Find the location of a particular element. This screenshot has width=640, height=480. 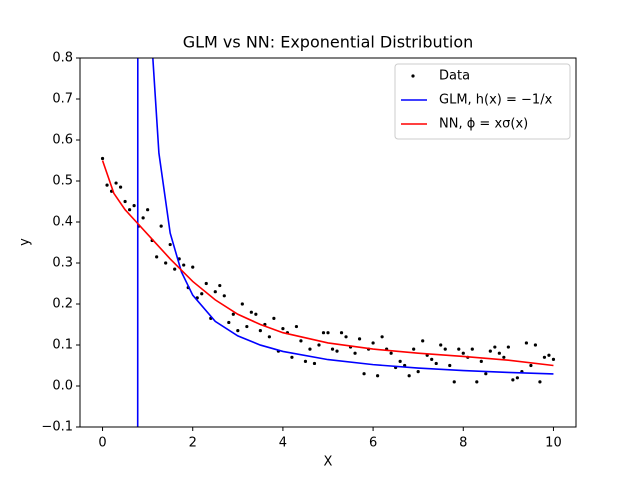

x-tick-label: 2 is located at coordinates (193, 443).